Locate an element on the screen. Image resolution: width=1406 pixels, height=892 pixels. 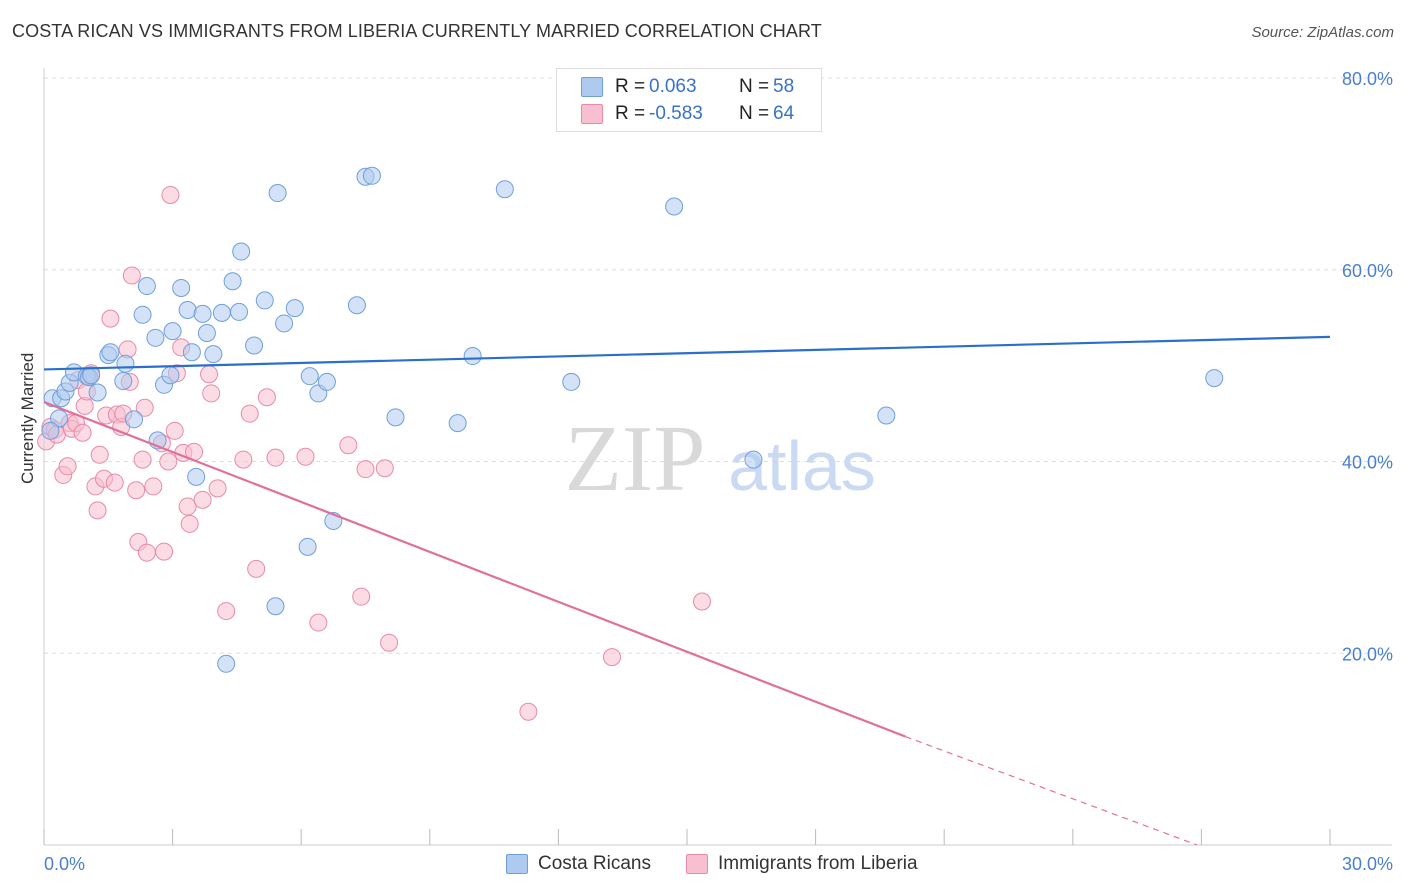
legend-n-value: 64 is located at coordinates (784, 113).